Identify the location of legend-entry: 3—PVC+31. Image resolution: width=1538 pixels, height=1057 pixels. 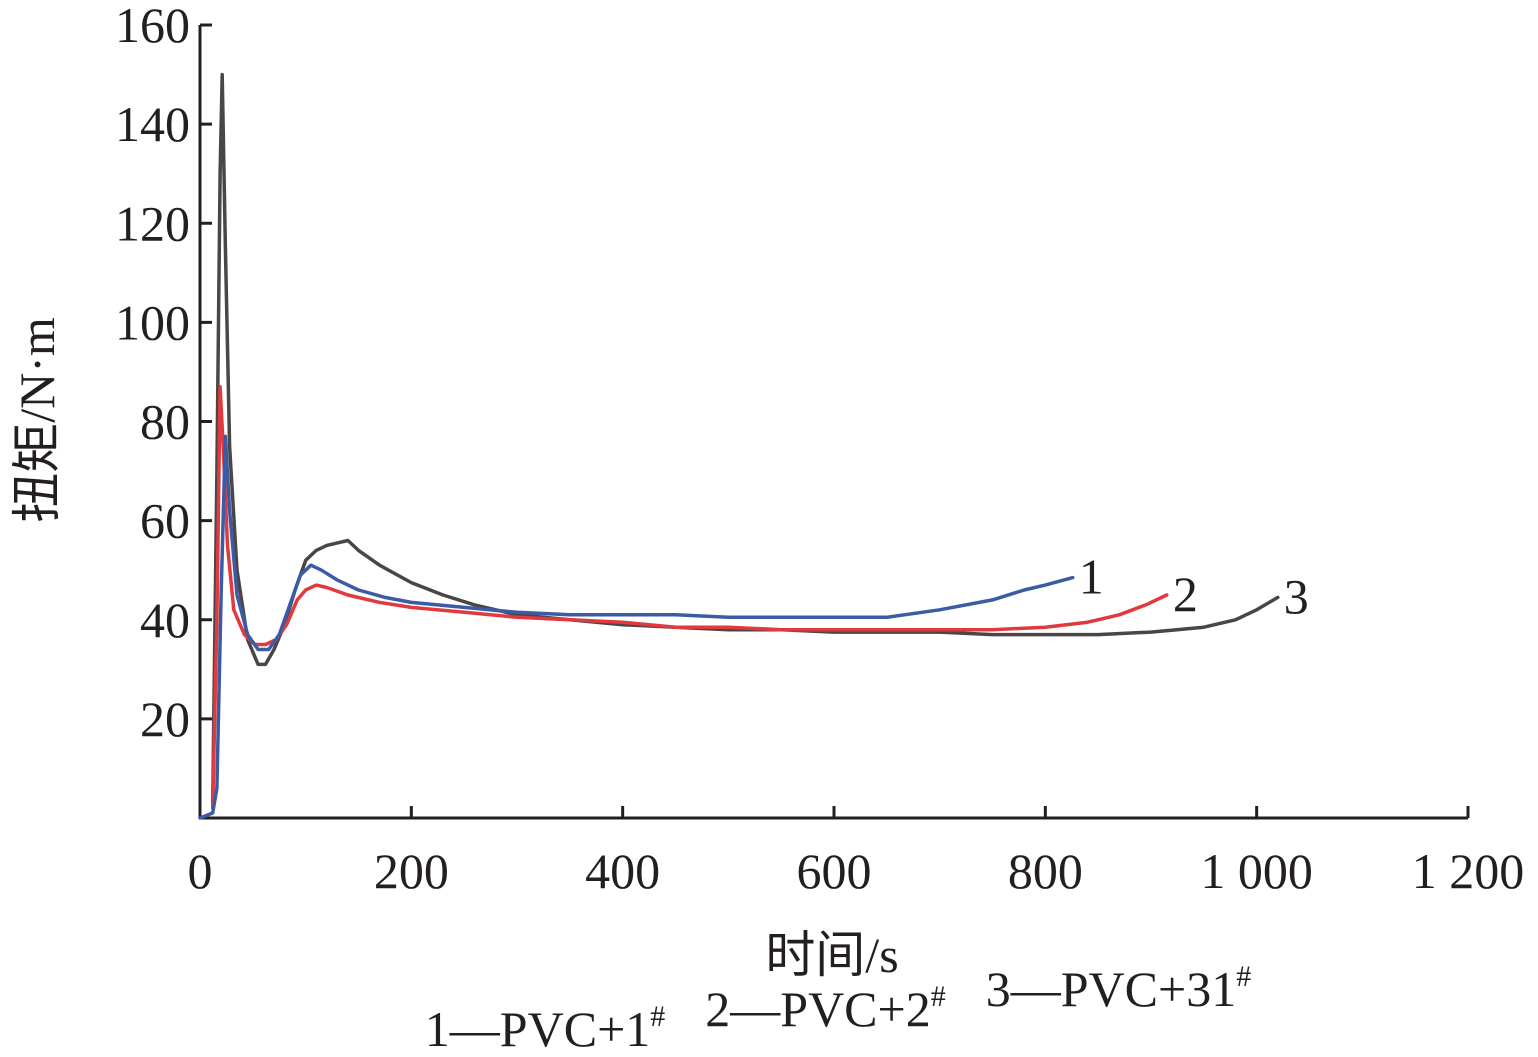
(1111, 989).